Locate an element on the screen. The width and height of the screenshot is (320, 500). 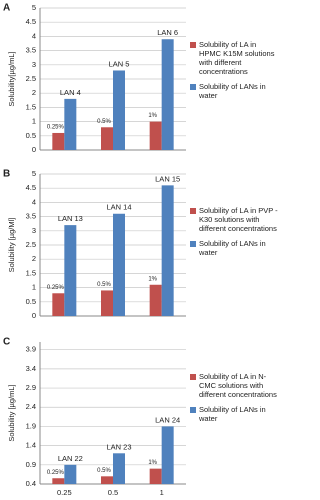
y-tick-label: 2.4 is located at coordinates (31, 406).